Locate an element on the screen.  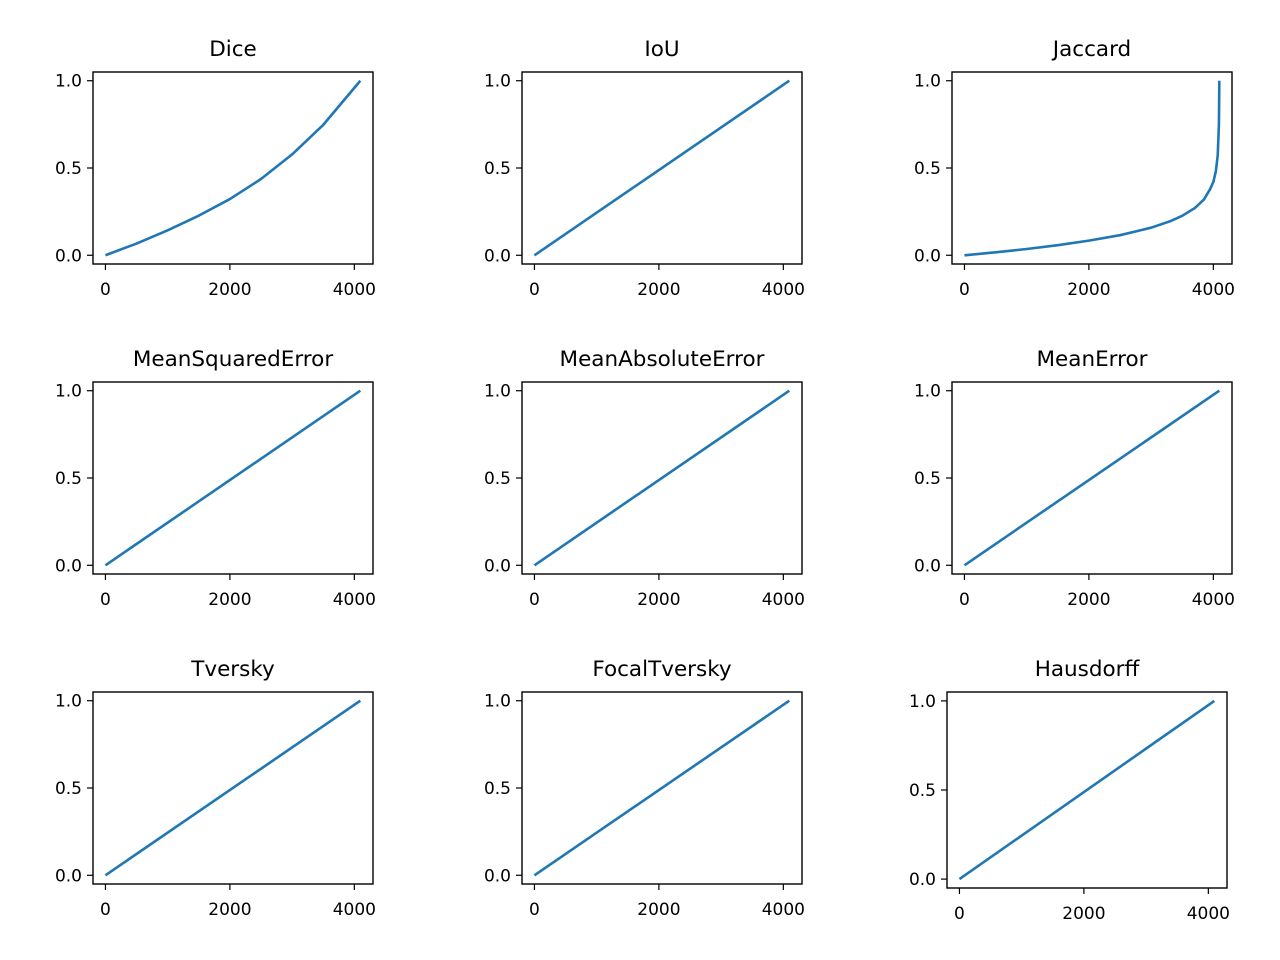
subplot-title: Hausdorff is located at coordinates (1088, 669).